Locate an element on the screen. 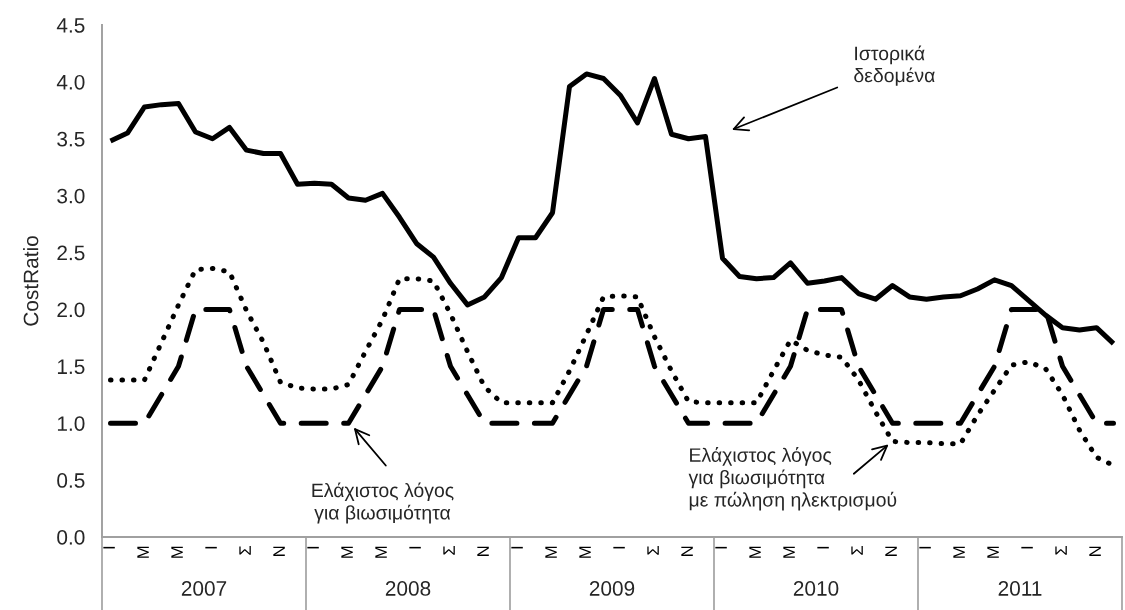  text: 2008 is located at coordinates (408, 588).